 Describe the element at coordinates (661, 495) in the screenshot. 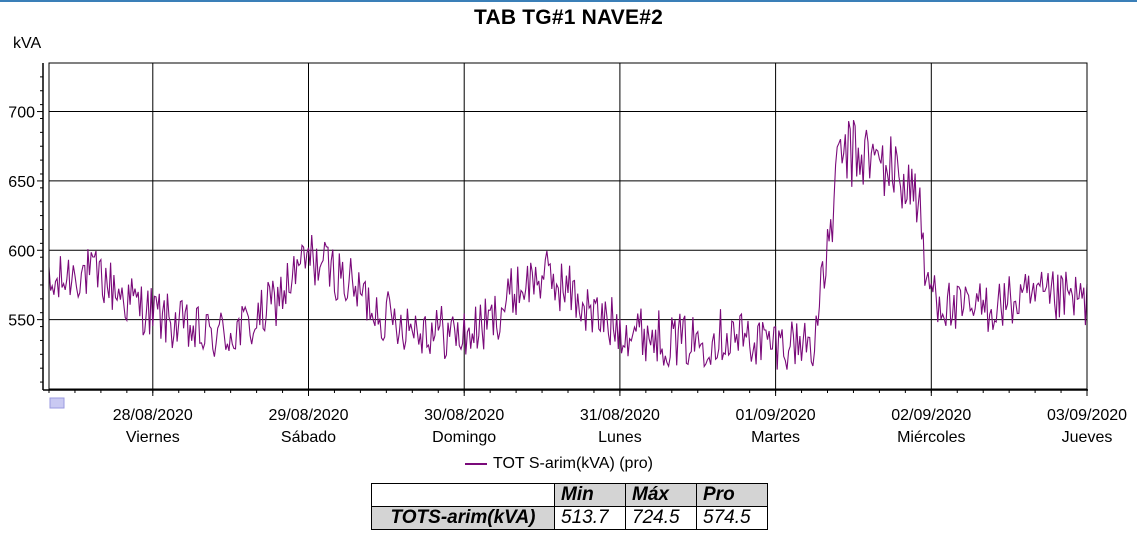

I see `stats-header-max: Máx` at that location.